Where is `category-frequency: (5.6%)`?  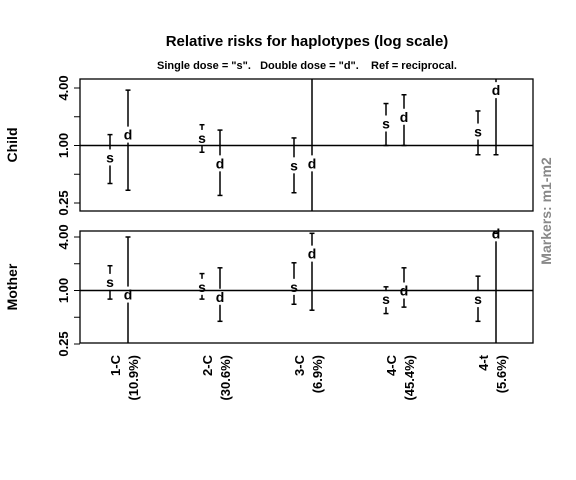 category-frequency: (5.6%) is located at coordinates (501, 374).